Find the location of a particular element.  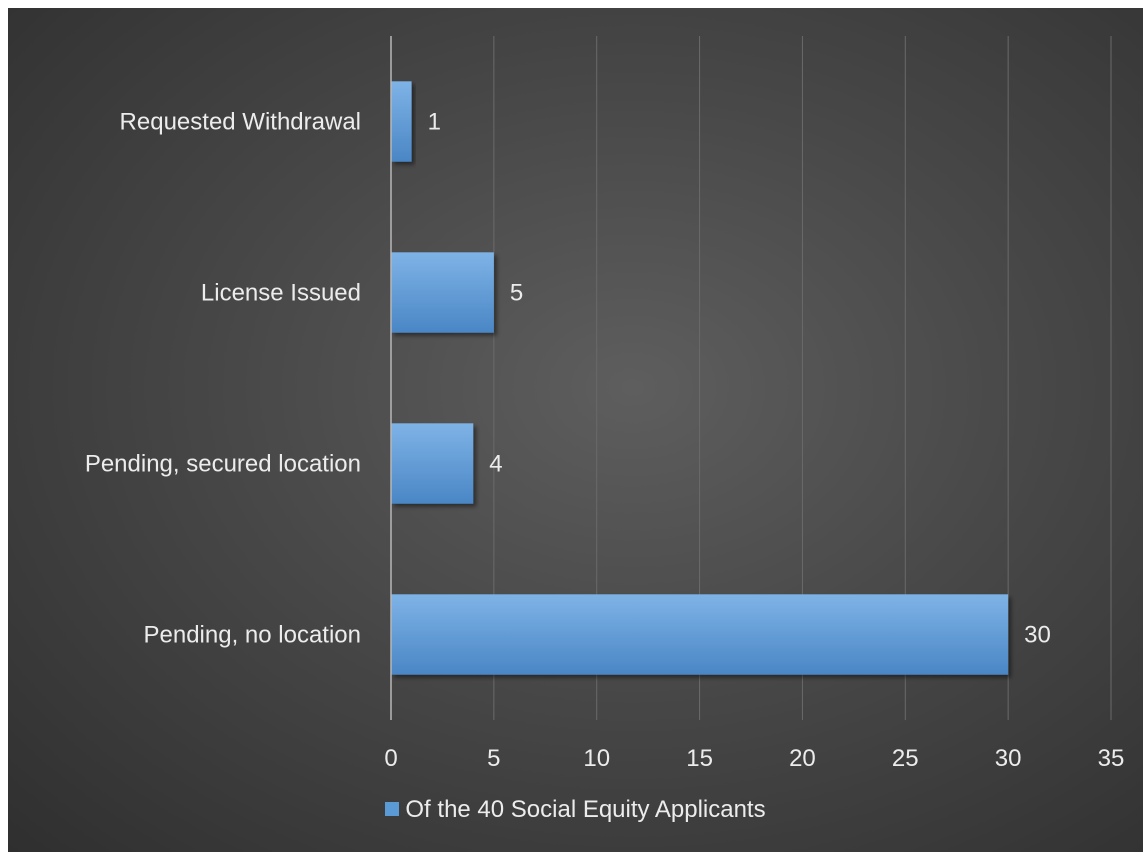

x-tick-label: 10 is located at coordinates (596, 758).